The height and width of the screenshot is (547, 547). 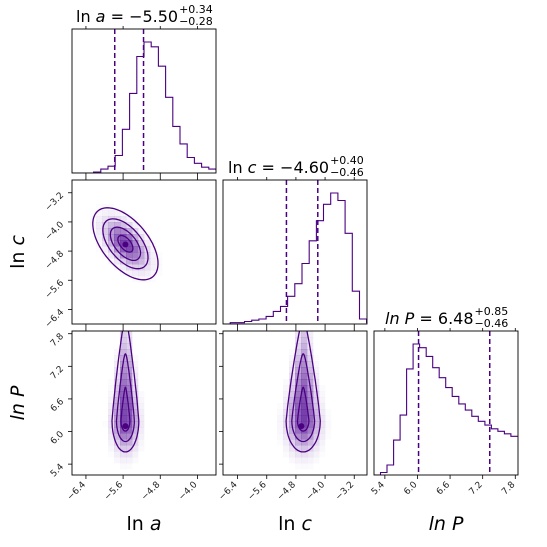 I want to click on title-upper-error: +0.40, so click(x=347, y=160).